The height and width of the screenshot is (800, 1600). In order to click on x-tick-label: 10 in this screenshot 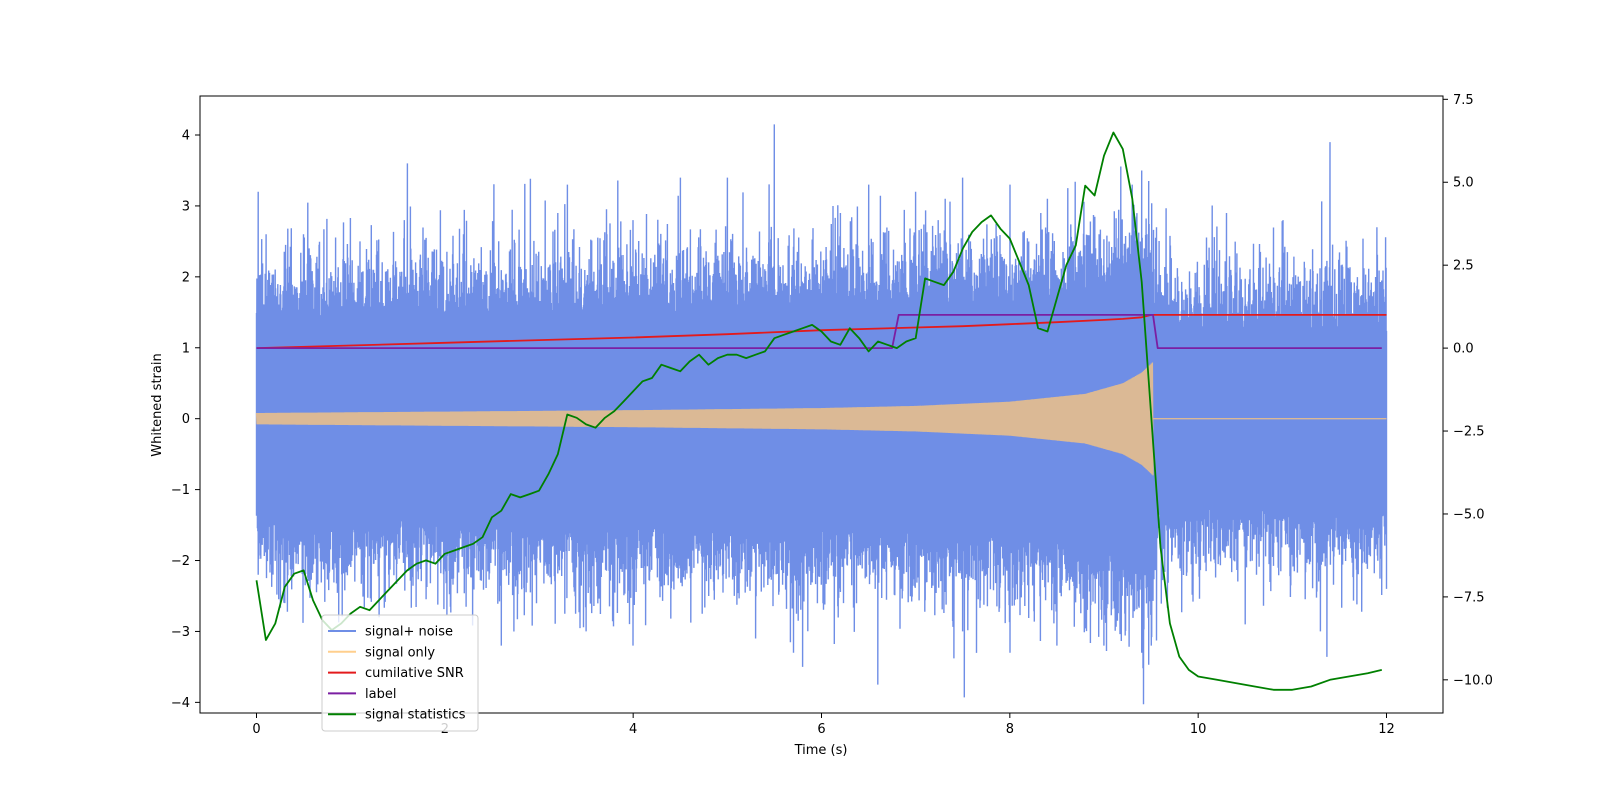, I will do `click(1198, 729)`.